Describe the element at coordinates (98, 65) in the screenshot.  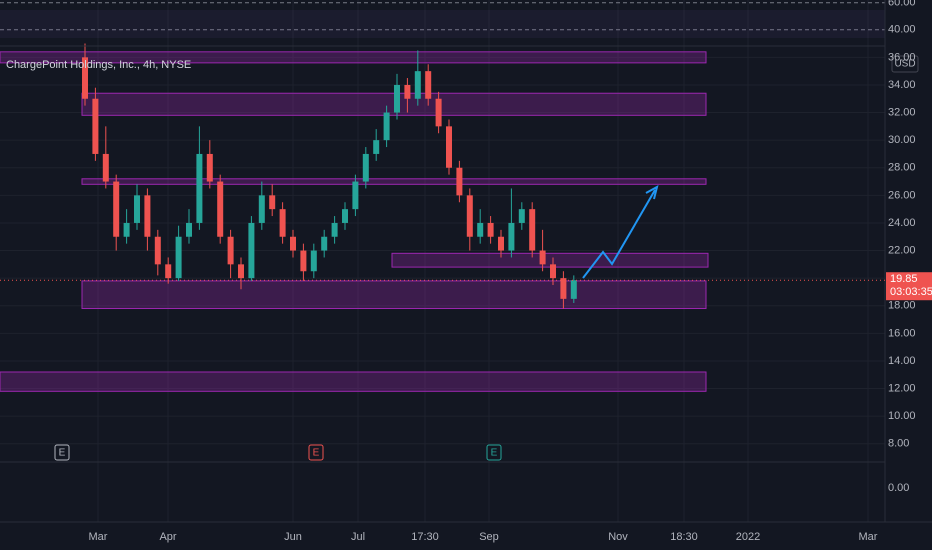
I see `symbol-legend: ChargePoint Holdings, Inc., 4h, NYSE` at that location.